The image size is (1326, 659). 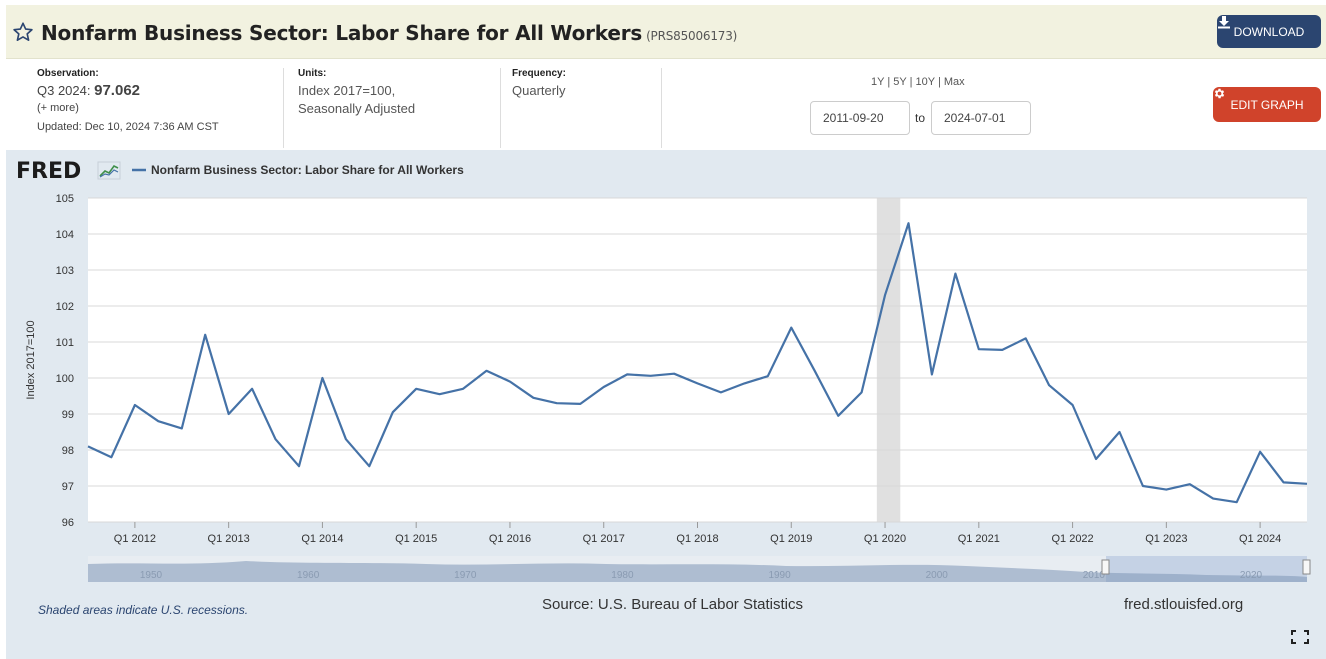 I want to click on navigator-year-label: 1950, so click(x=151, y=575).